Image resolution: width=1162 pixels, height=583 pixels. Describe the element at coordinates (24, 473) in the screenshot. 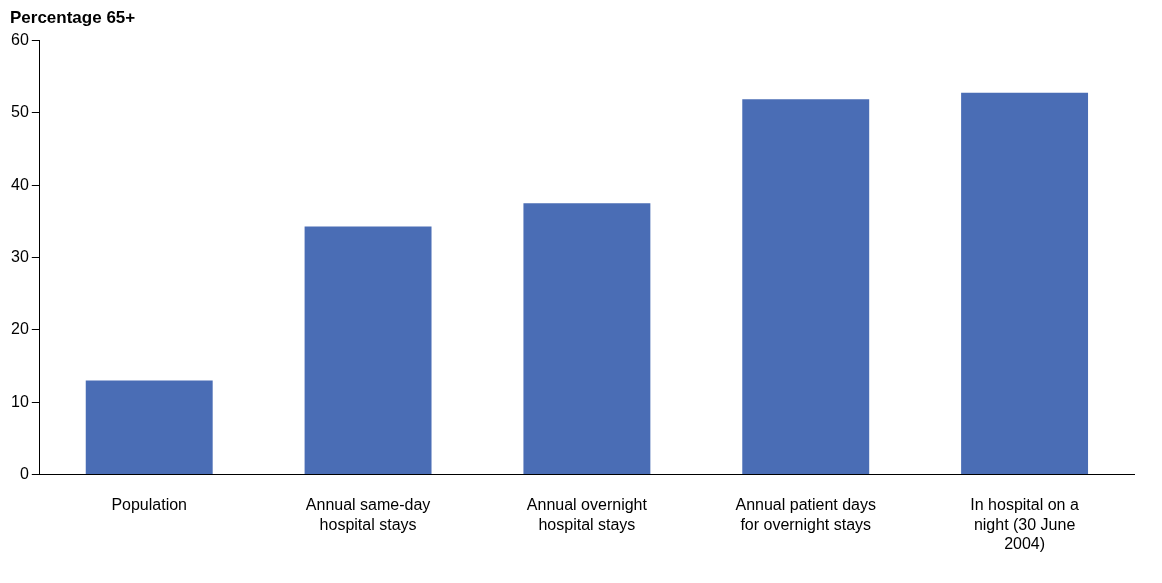

I see `y-tick-label: 0` at that location.